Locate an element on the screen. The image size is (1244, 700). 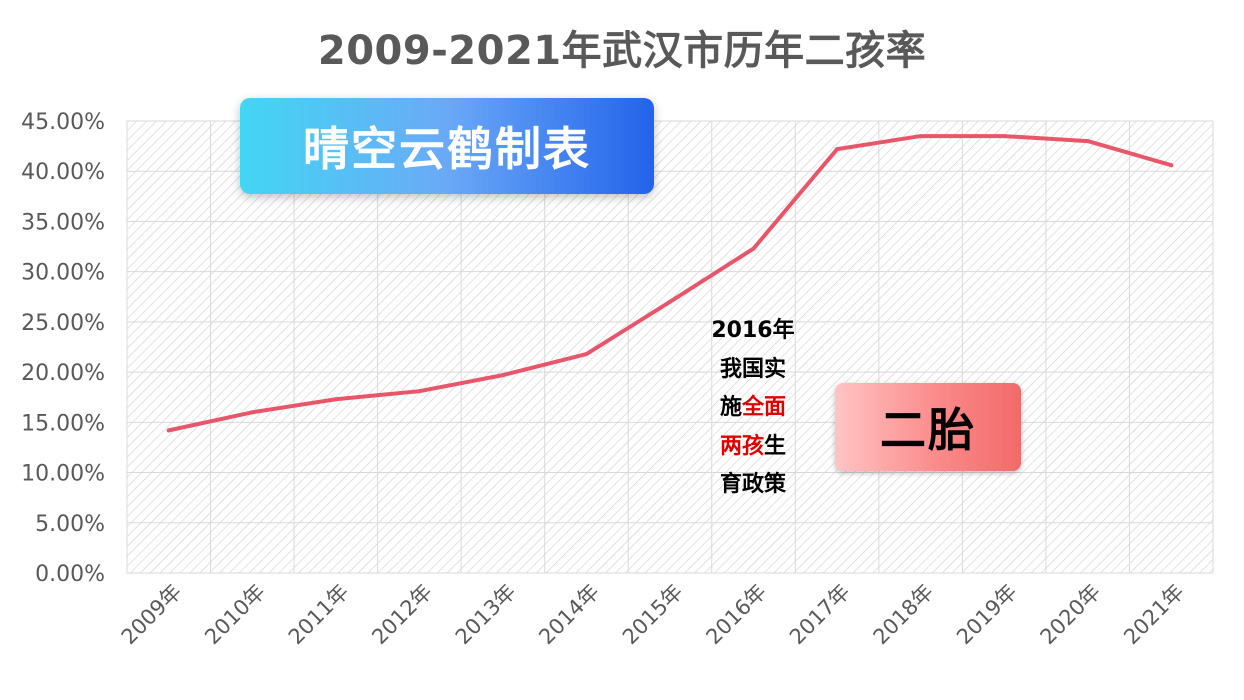
annotation-line-3: 施全面 is located at coordinates (753, 408).